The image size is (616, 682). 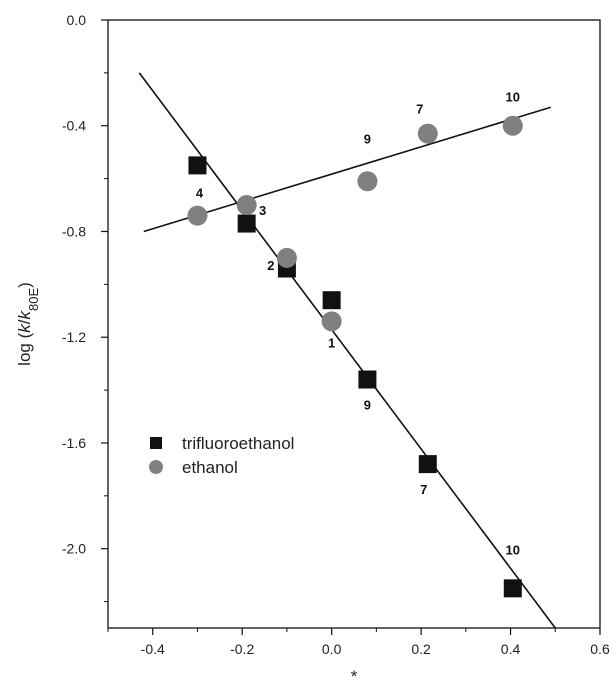 I want to click on point-label: 3, so click(x=262, y=210).